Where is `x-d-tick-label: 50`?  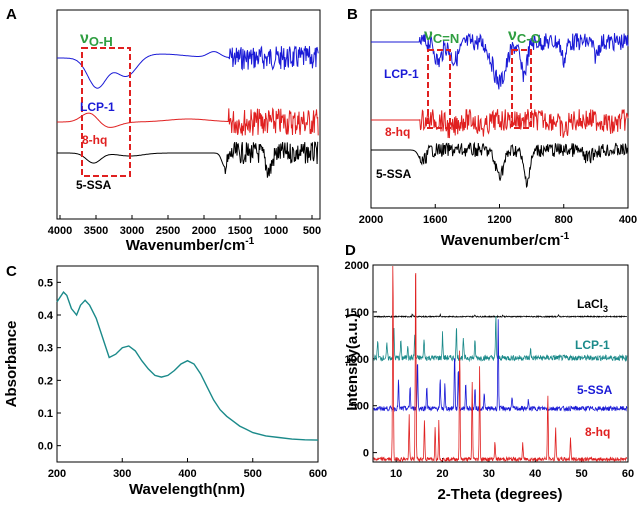 x-d-tick-label: 50 is located at coordinates (582, 474).